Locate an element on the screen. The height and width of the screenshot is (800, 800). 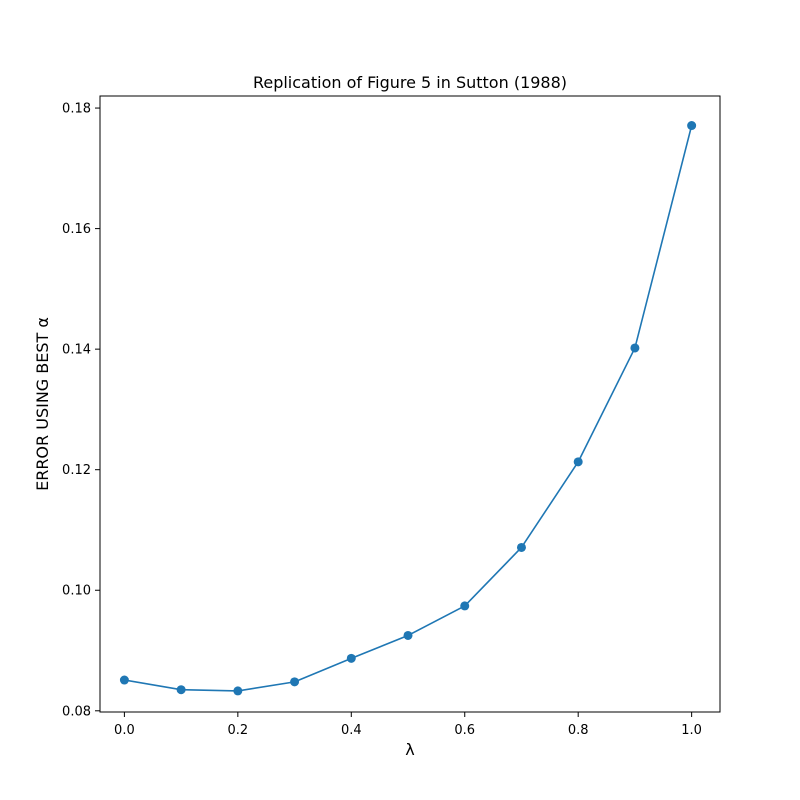
chart-title: Replication of Figure 5 in Sutton (1988) is located at coordinates (410, 82).